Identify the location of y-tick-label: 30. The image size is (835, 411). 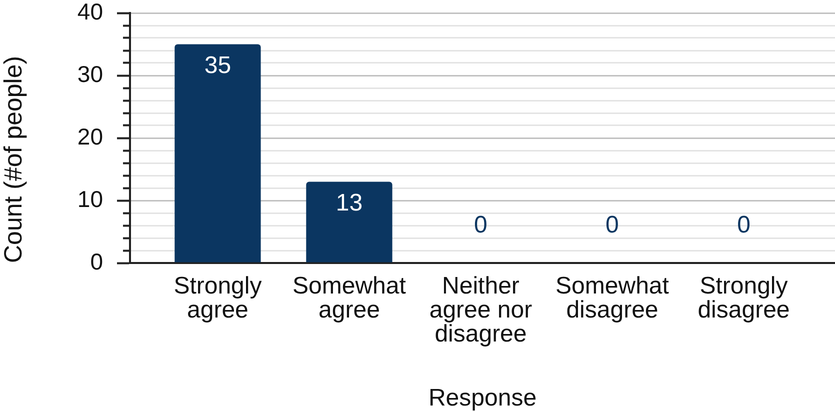
(90, 73).